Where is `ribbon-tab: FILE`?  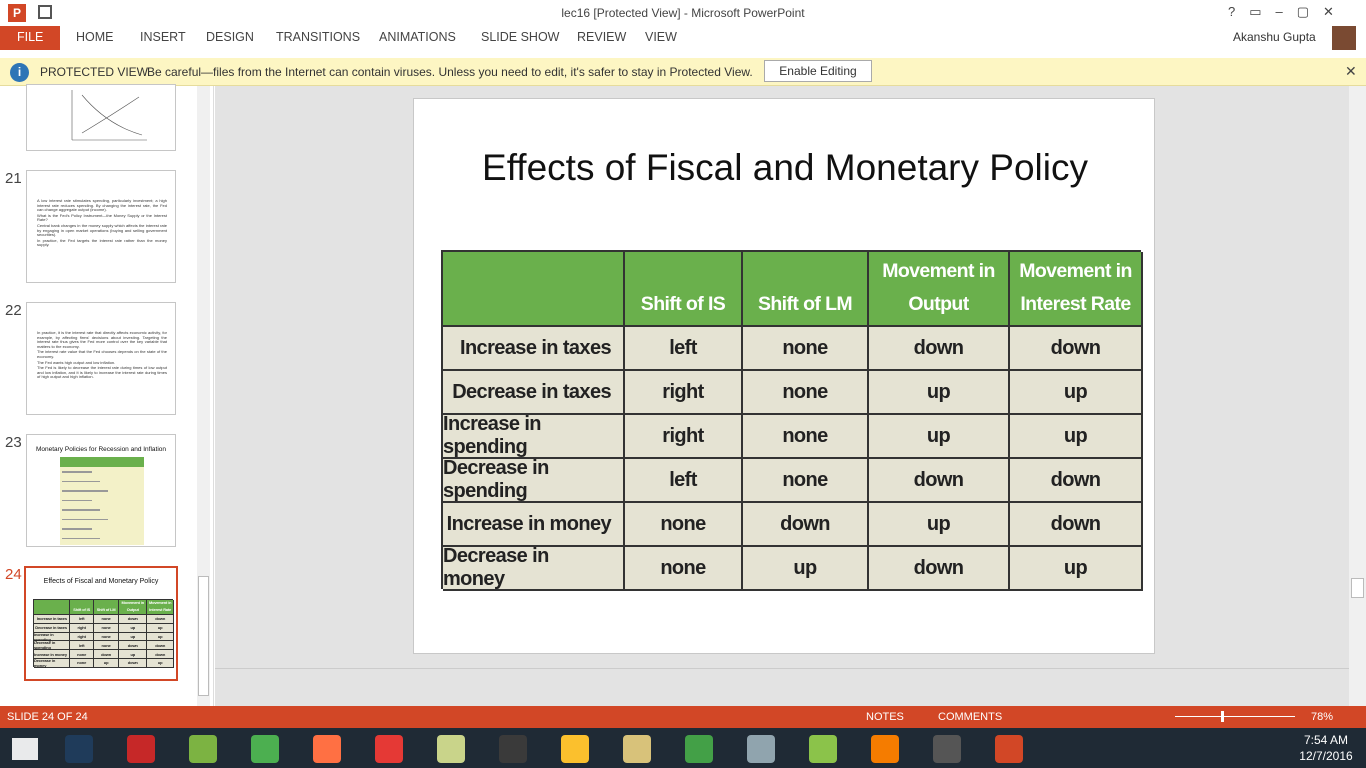 ribbon-tab: FILE is located at coordinates (30, 37).